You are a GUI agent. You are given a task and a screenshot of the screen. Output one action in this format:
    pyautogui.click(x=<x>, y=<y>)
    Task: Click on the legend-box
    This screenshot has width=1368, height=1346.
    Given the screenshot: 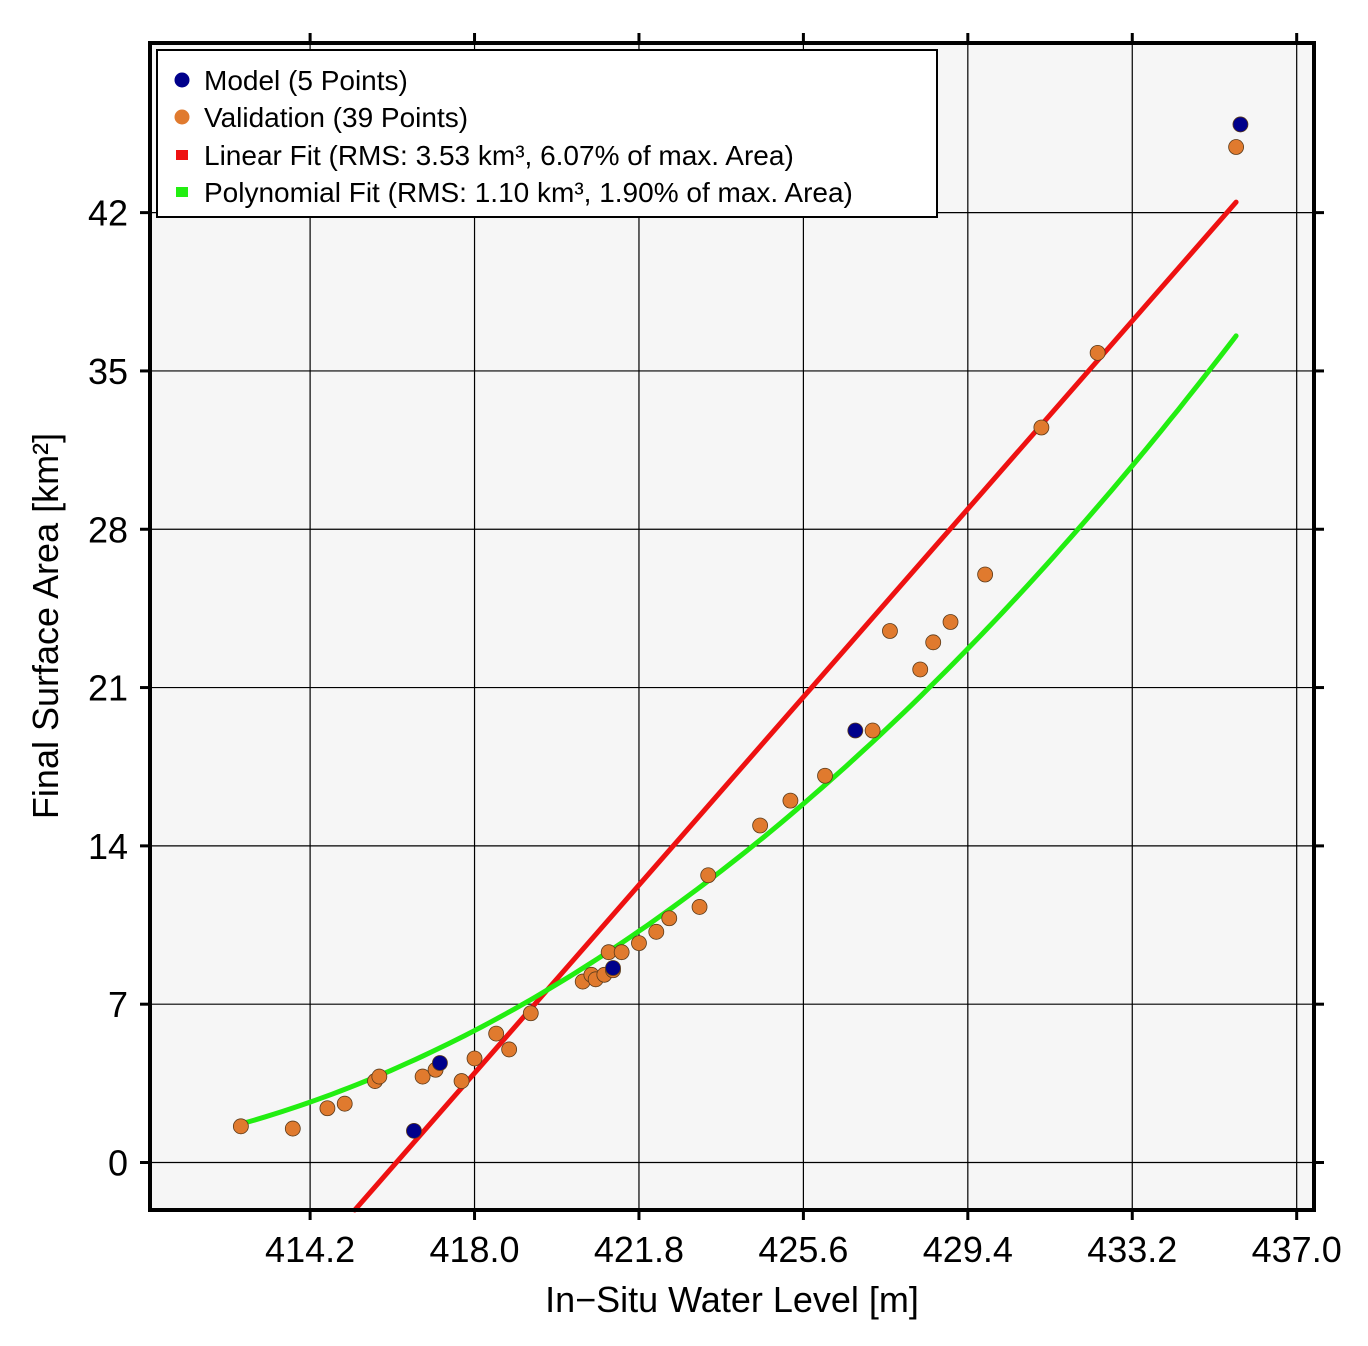 What is the action you would take?
    pyautogui.click(x=547, y=133)
    